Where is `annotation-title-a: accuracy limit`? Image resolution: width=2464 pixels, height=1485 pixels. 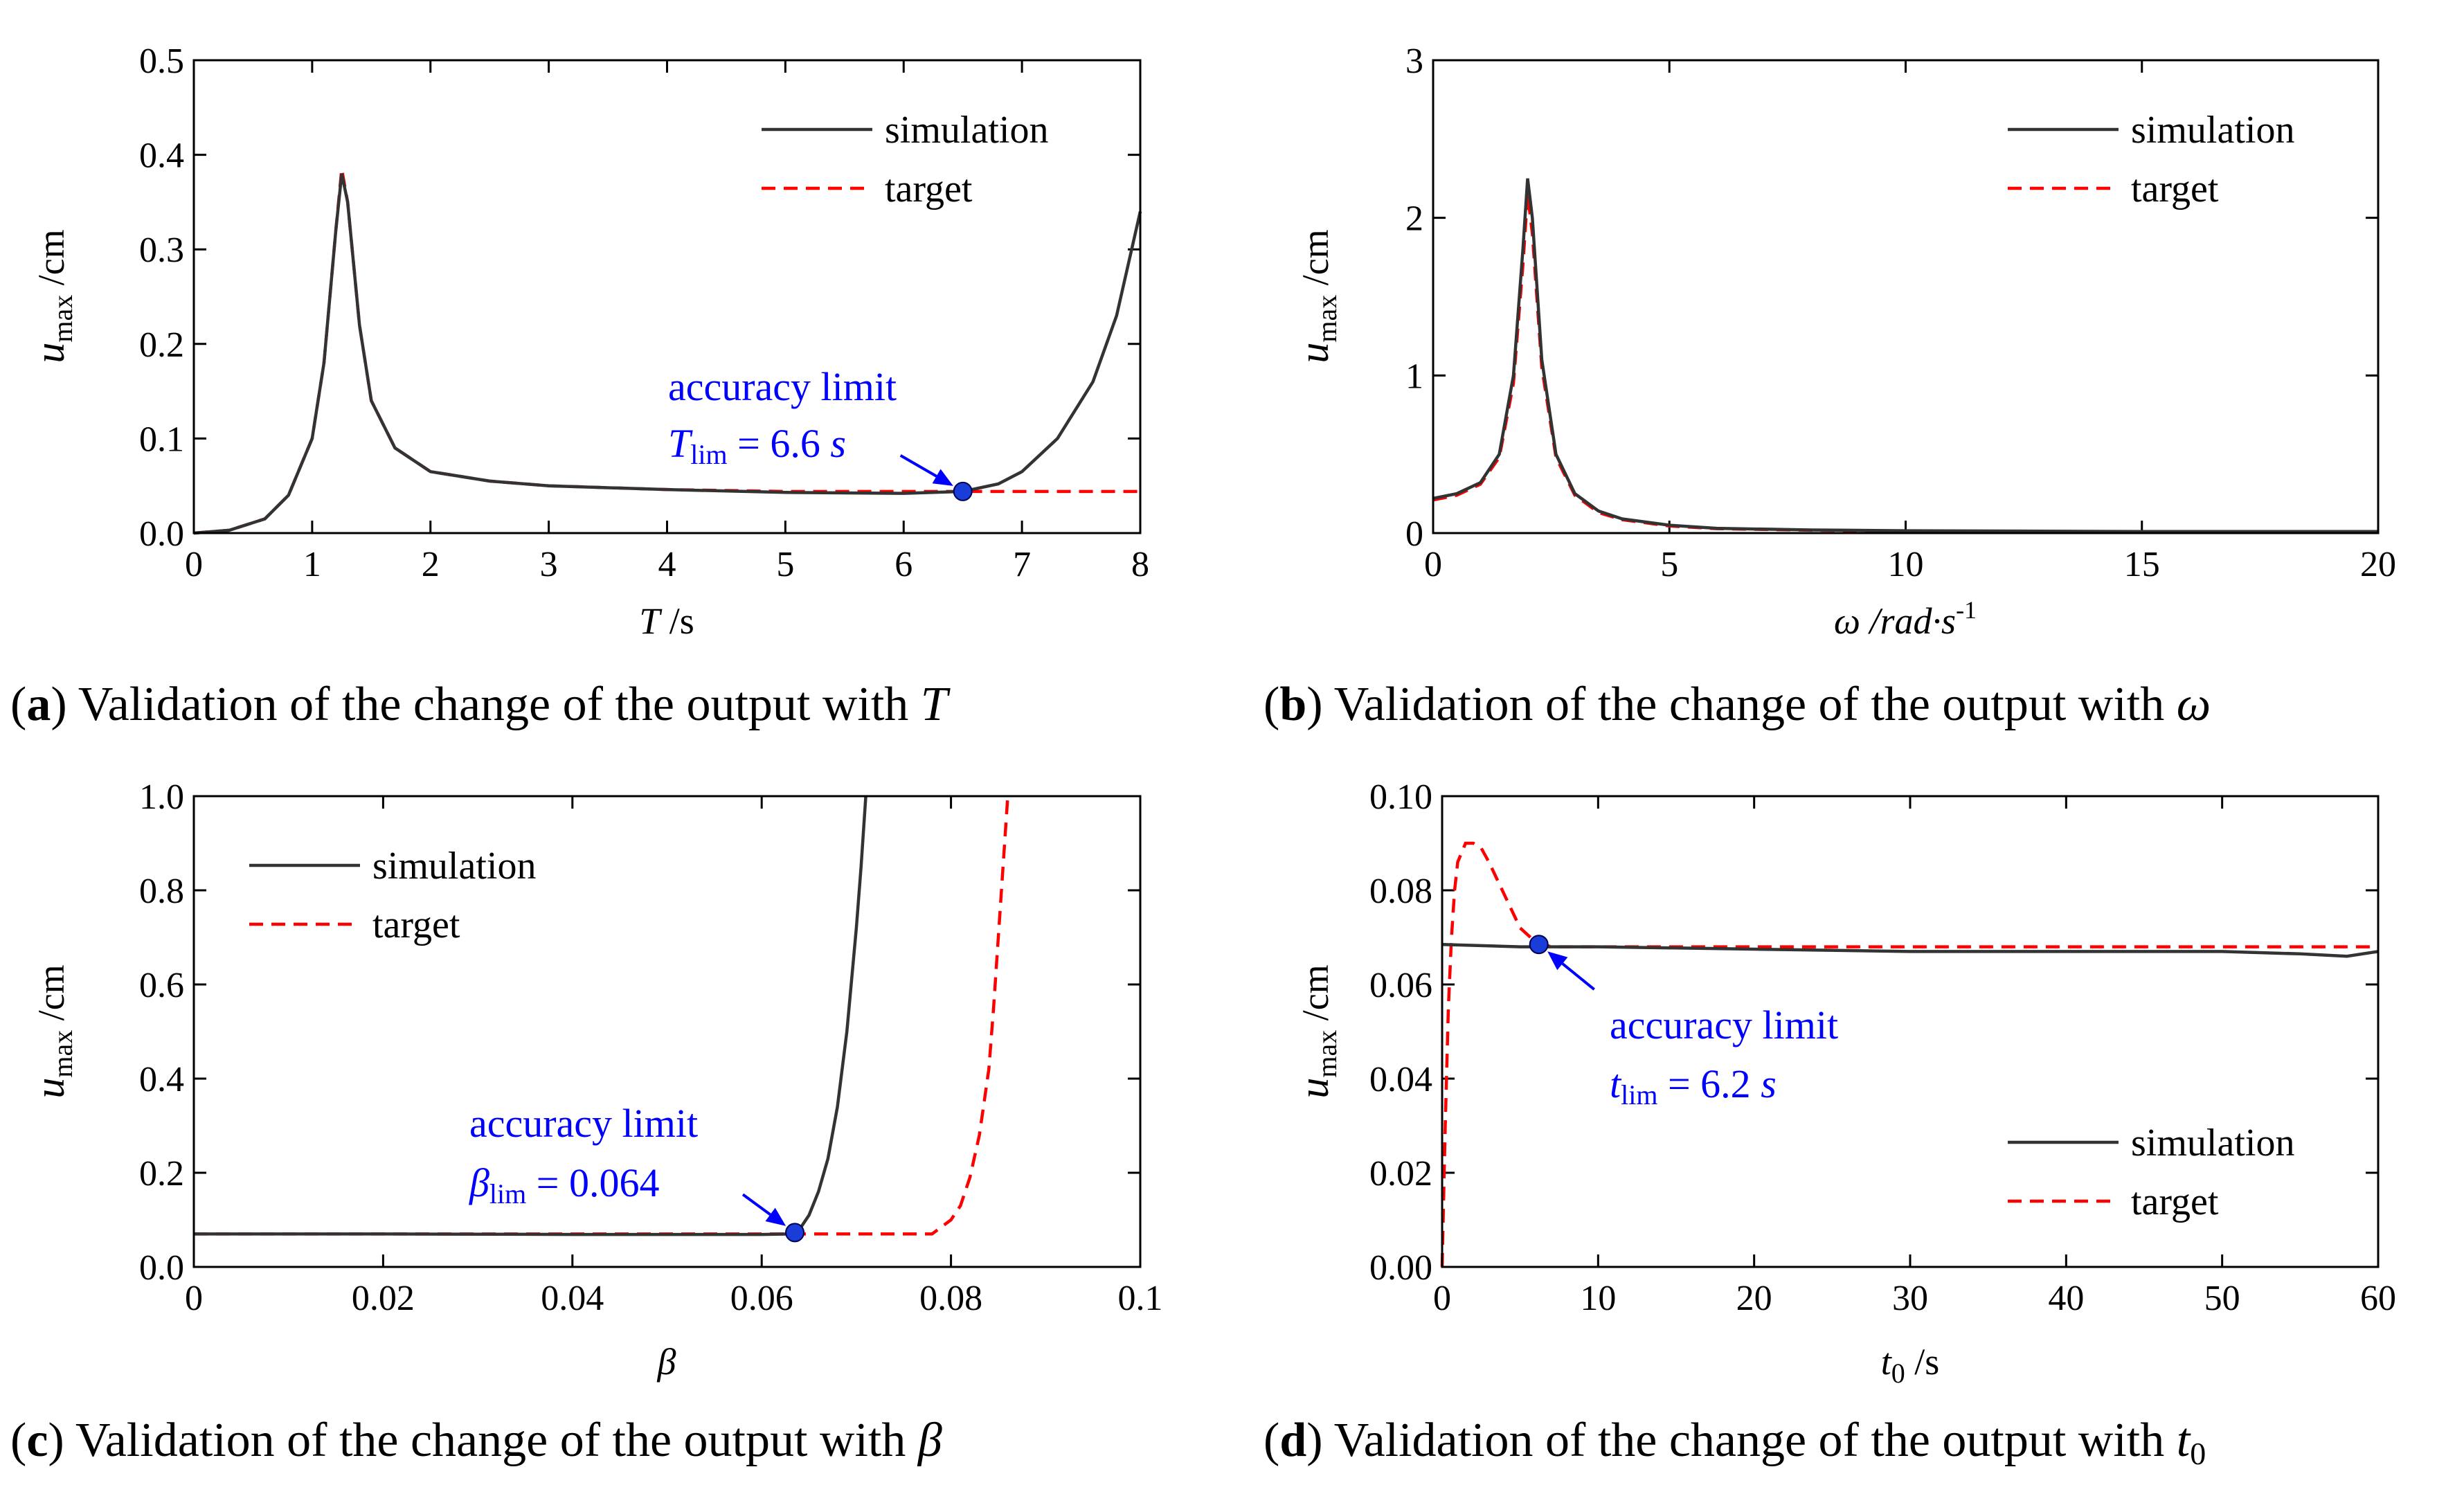 annotation-title-a: accuracy limit is located at coordinates (782, 386).